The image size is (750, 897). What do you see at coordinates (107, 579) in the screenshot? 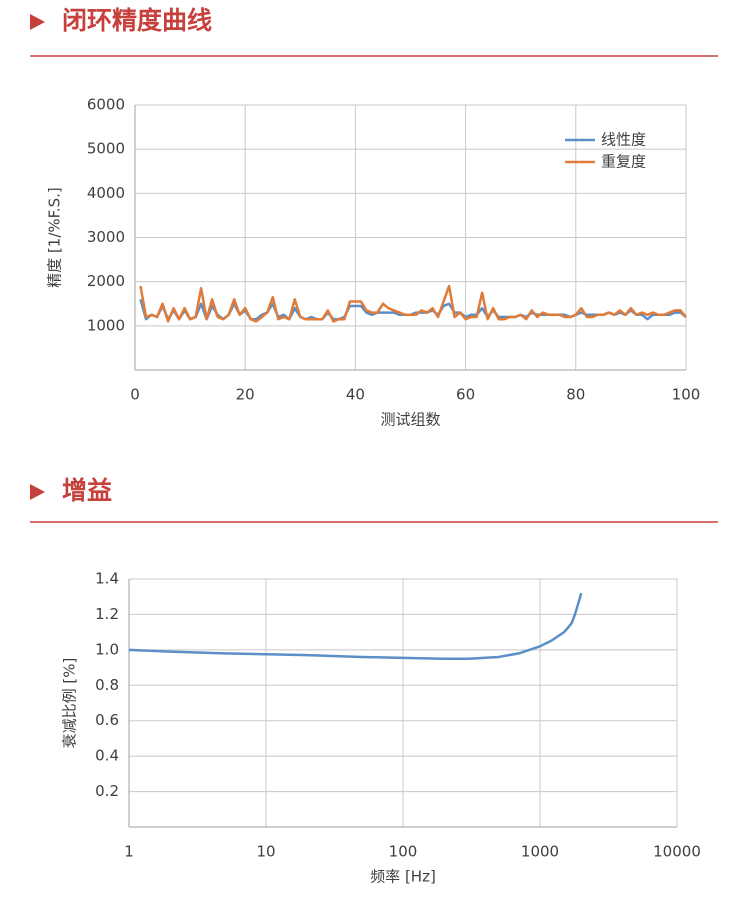
I see `y-tick-label: 1.4` at bounding box center [107, 579].